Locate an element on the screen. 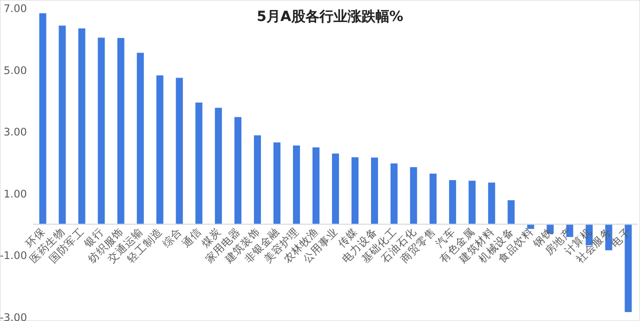  x-tick-label: 电子 is located at coordinates (621, 237).